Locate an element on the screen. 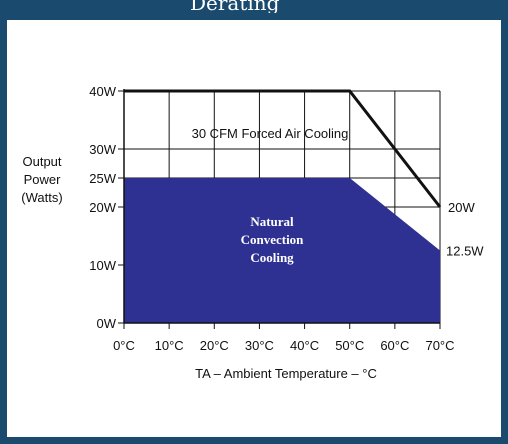 The width and height of the screenshot is (508, 444). x-axis-title: TA – Ambient Temperature – °C is located at coordinates (286, 373).